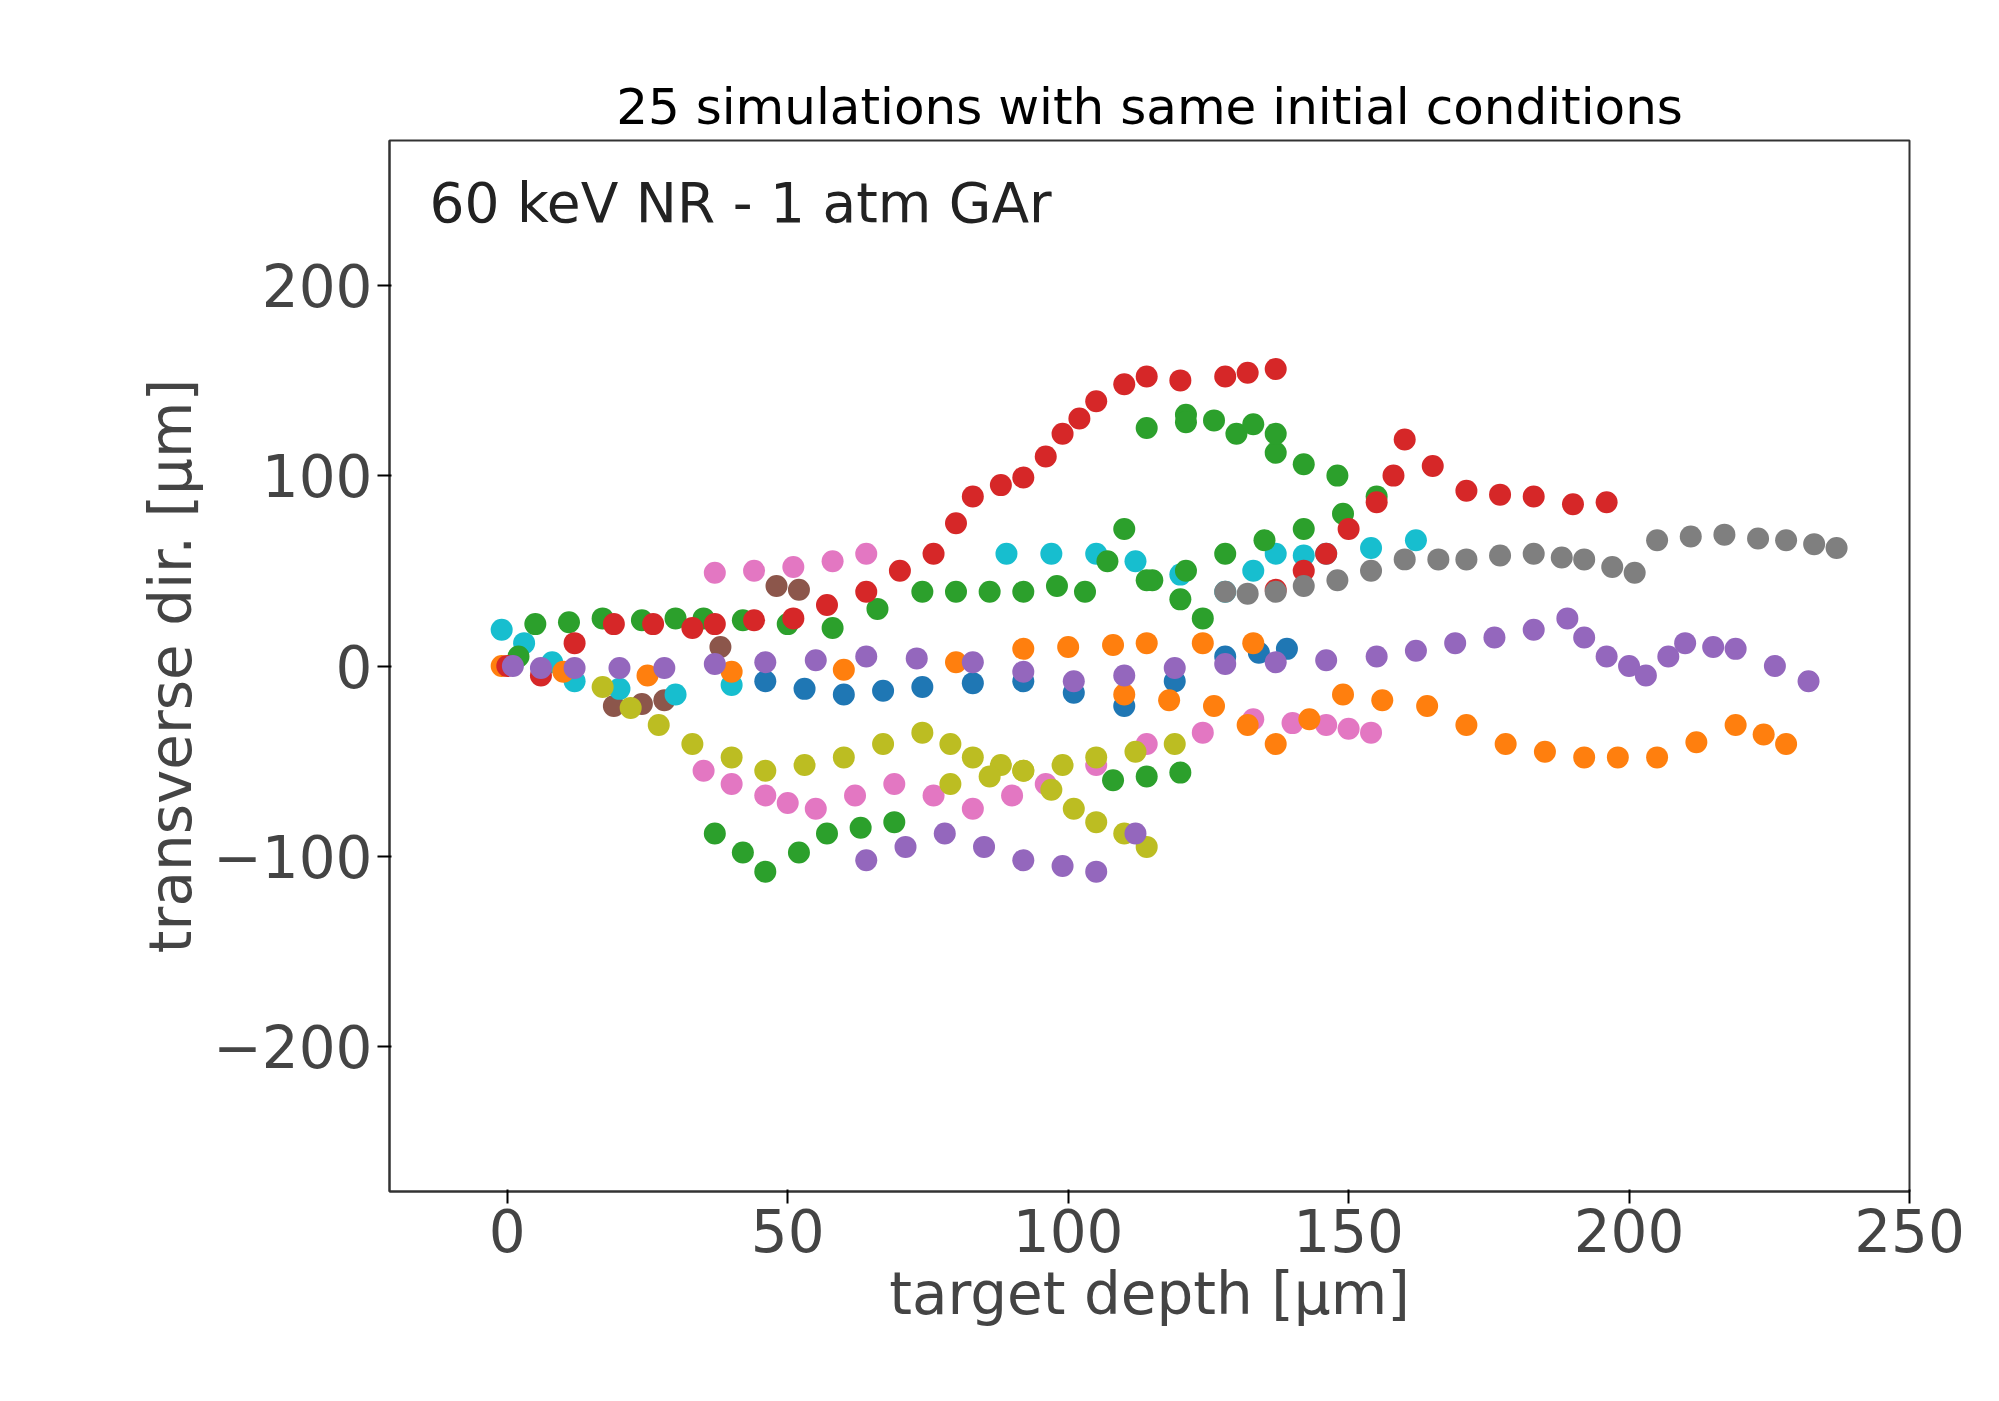 Image resolution: width=1999 pixels, height=1401 pixels. Describe the element at coordinates (293, 857) in the screenshot. I see `y-tick-label: −100` at that location.